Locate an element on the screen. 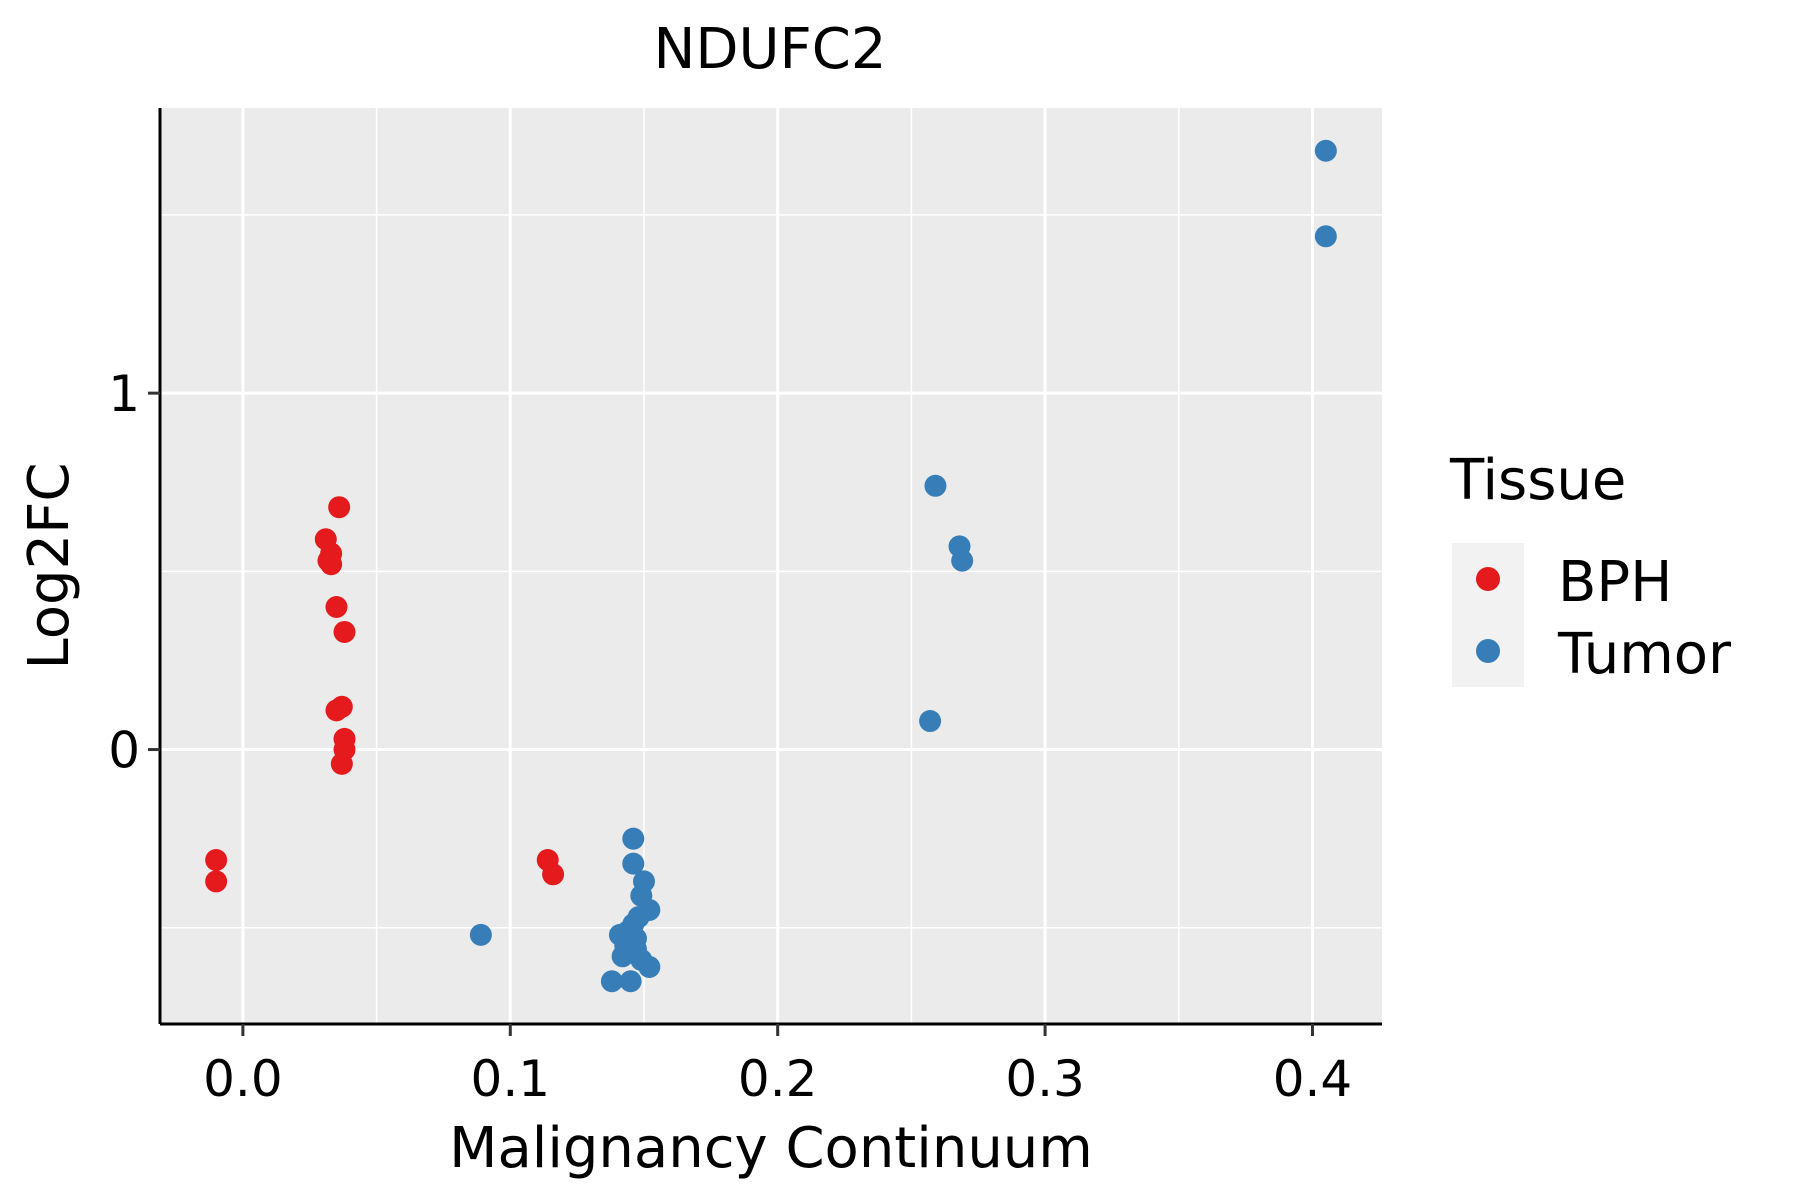 The width and height of the screenshot is (1800, 1200). x-axis-title: Malignancy Continuum is located at coordinates (771, 1148).